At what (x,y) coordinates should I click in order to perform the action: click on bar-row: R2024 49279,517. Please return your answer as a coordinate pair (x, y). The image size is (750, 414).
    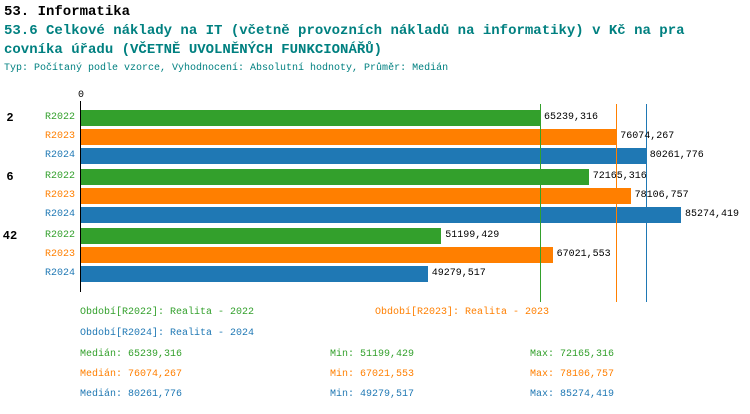
    Looking at the image, I should click on (375, 274).